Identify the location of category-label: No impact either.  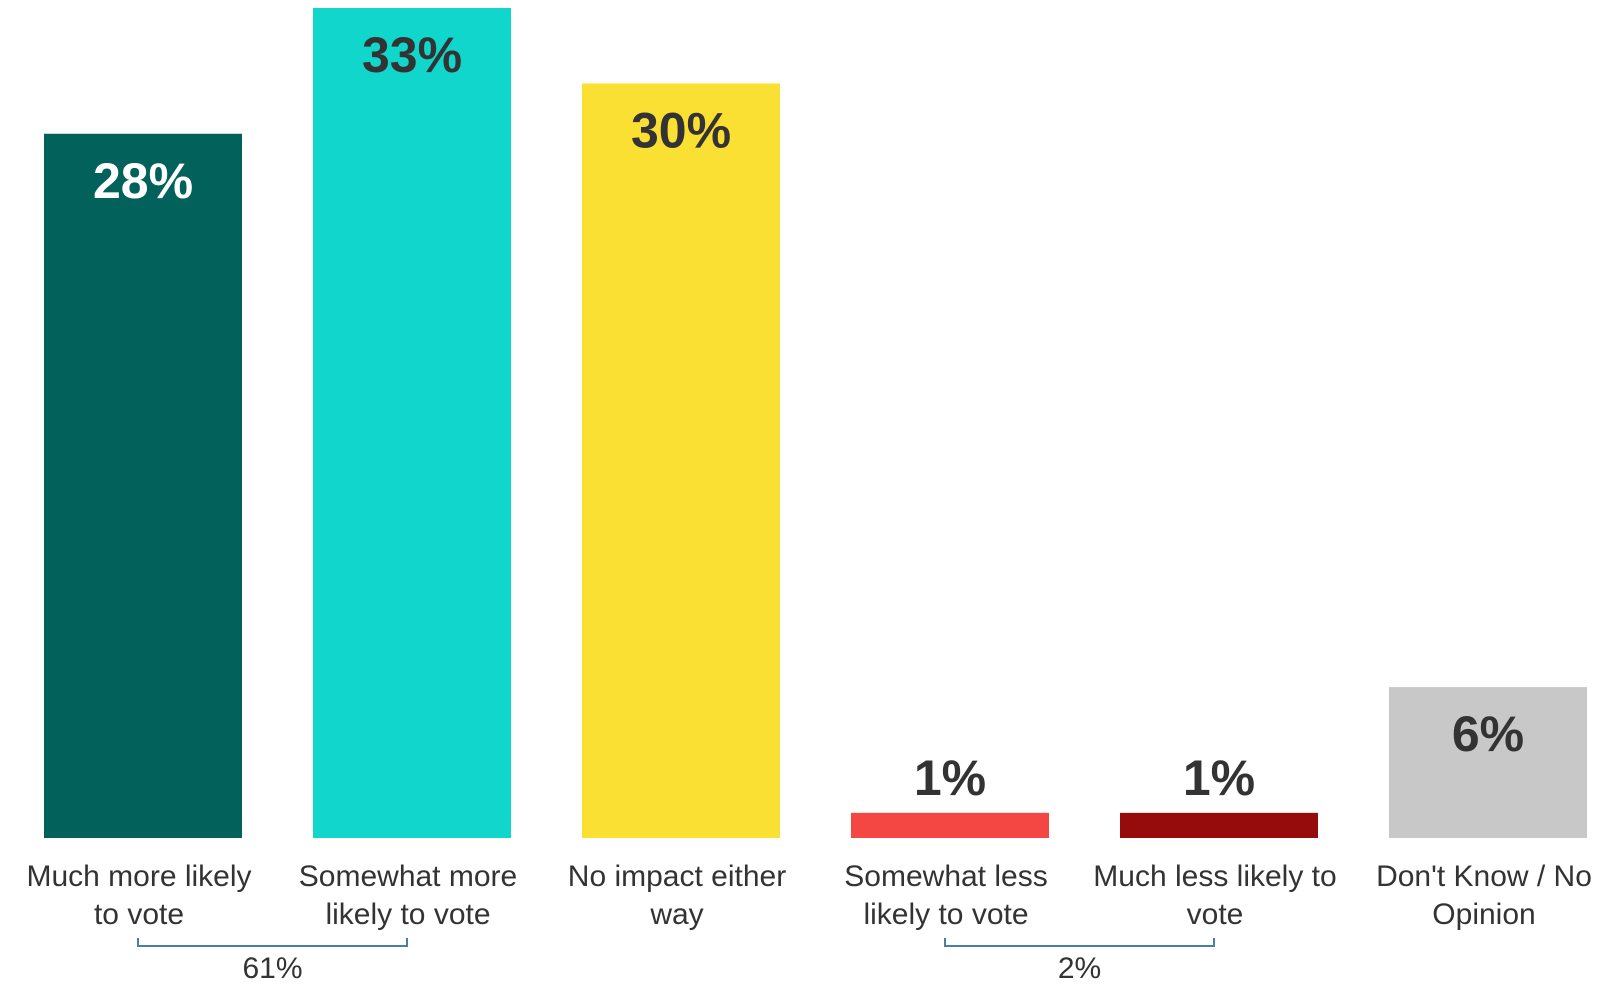
(677, 876).